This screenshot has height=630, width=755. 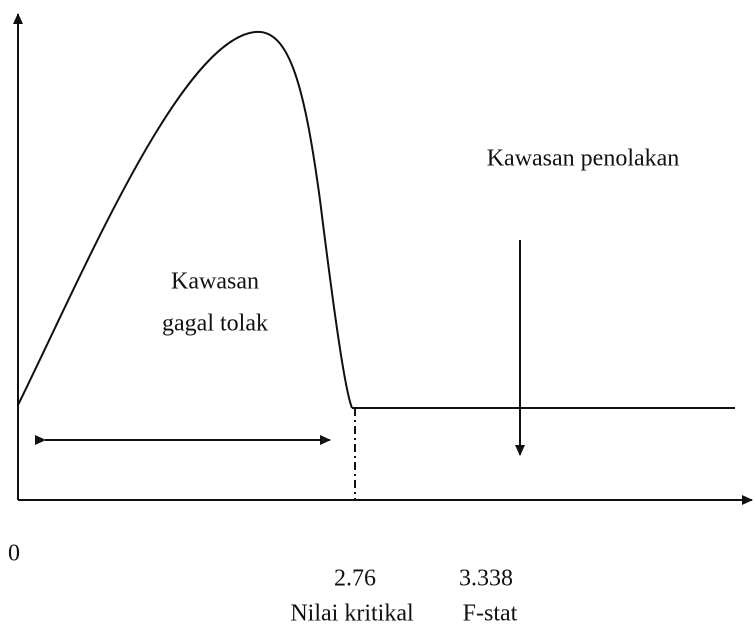 I want to click on critical-value: 2.76, so click(x=355, y=579).